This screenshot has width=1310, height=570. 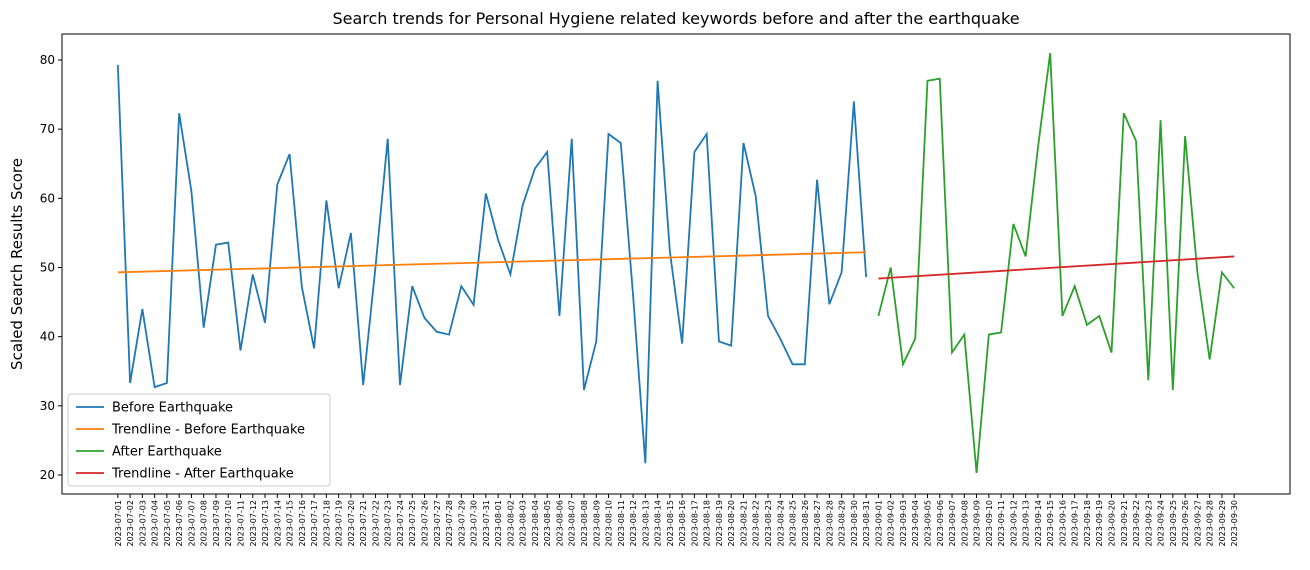 I want to click on x-tick-label: 2023-09-26, so click(x=1185, y=523).